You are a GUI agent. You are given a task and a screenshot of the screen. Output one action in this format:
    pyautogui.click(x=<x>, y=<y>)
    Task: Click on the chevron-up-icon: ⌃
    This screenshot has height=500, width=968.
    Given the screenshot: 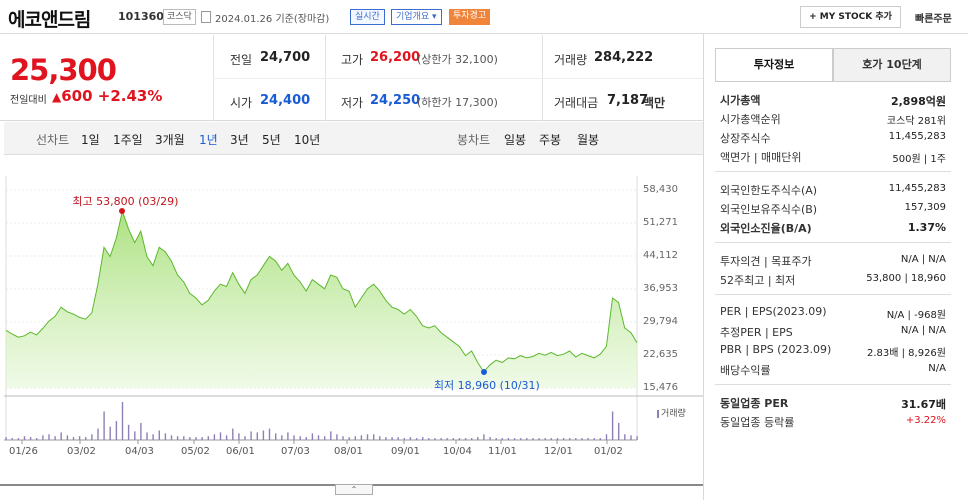 What is the action you would take?
    pyautogui.click(x=354, y=489)
    